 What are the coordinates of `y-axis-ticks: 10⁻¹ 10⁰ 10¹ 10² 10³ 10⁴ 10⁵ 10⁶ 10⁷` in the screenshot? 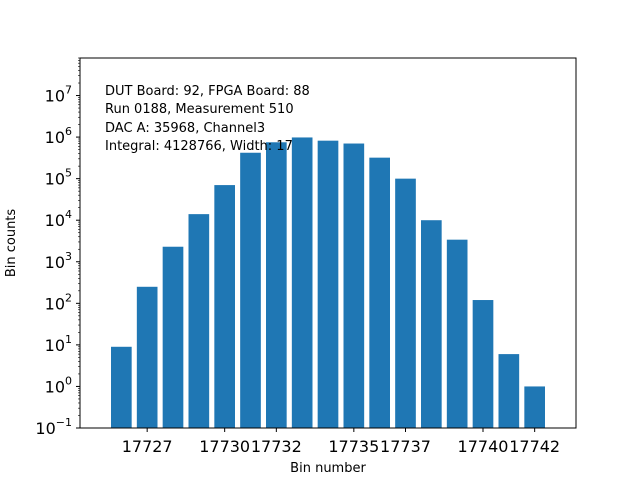 It's located at (57, 247).